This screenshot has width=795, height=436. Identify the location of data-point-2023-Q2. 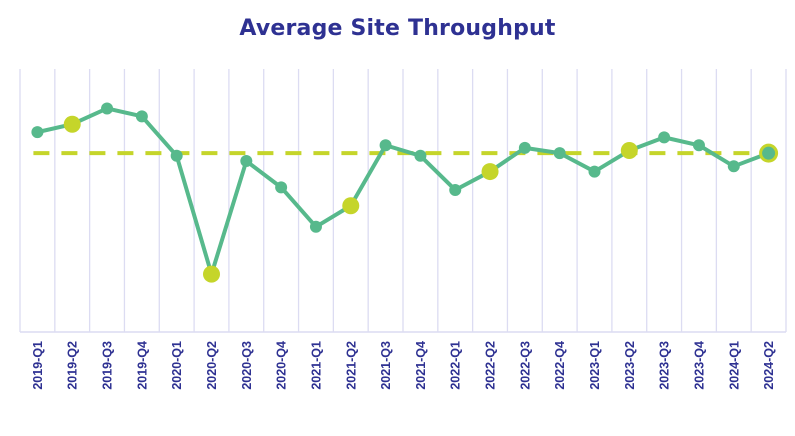
(629, 151).